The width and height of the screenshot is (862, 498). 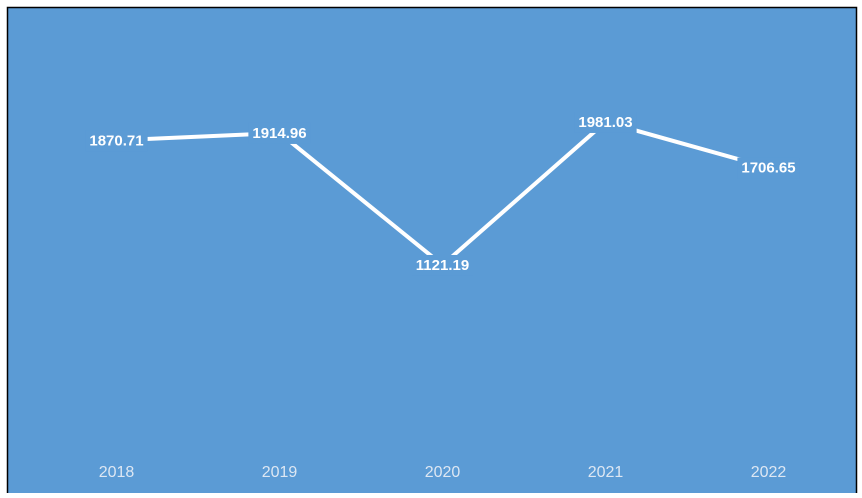 I want to click on data-label: 1870.71, so click(x=116, y=140).